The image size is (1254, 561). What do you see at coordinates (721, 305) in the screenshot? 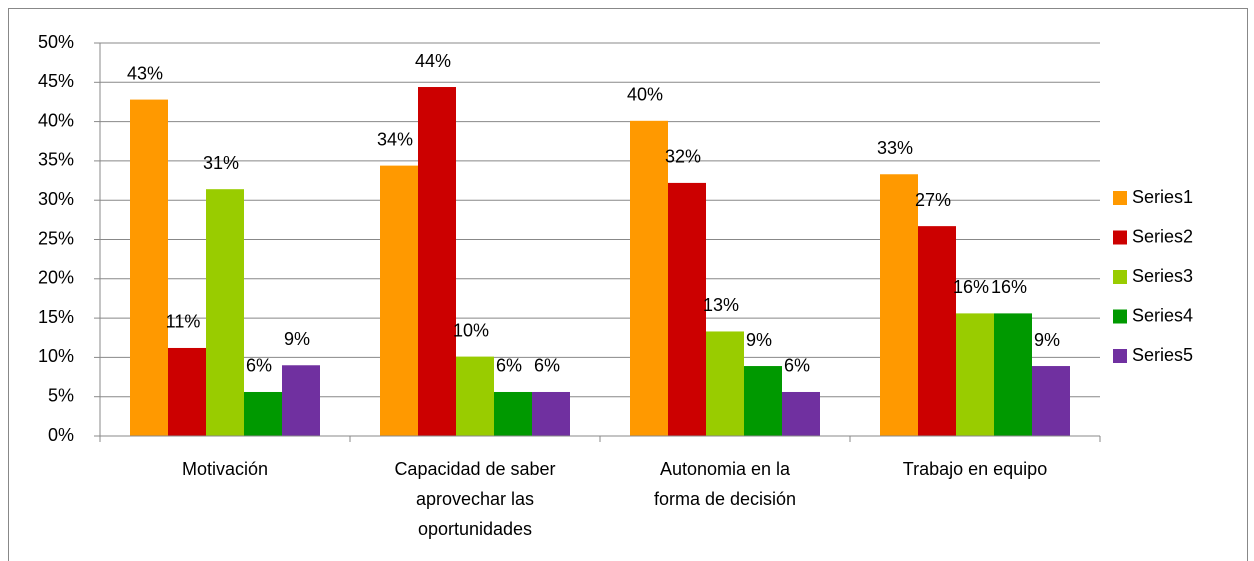
I see `value-label: 13%` at bounding box center [721, 305].